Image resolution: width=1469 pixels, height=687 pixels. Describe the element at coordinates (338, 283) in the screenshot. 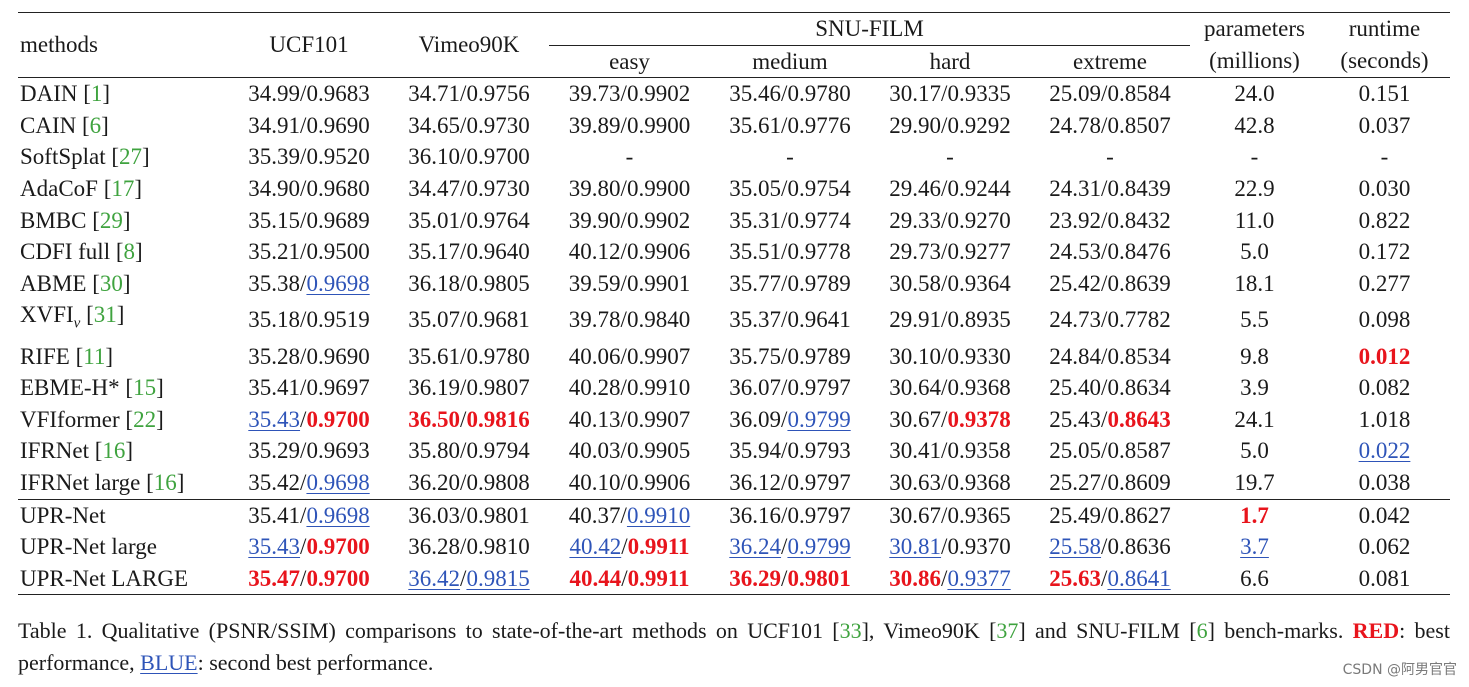

I see `ssim-value: 0.9698` at that location.